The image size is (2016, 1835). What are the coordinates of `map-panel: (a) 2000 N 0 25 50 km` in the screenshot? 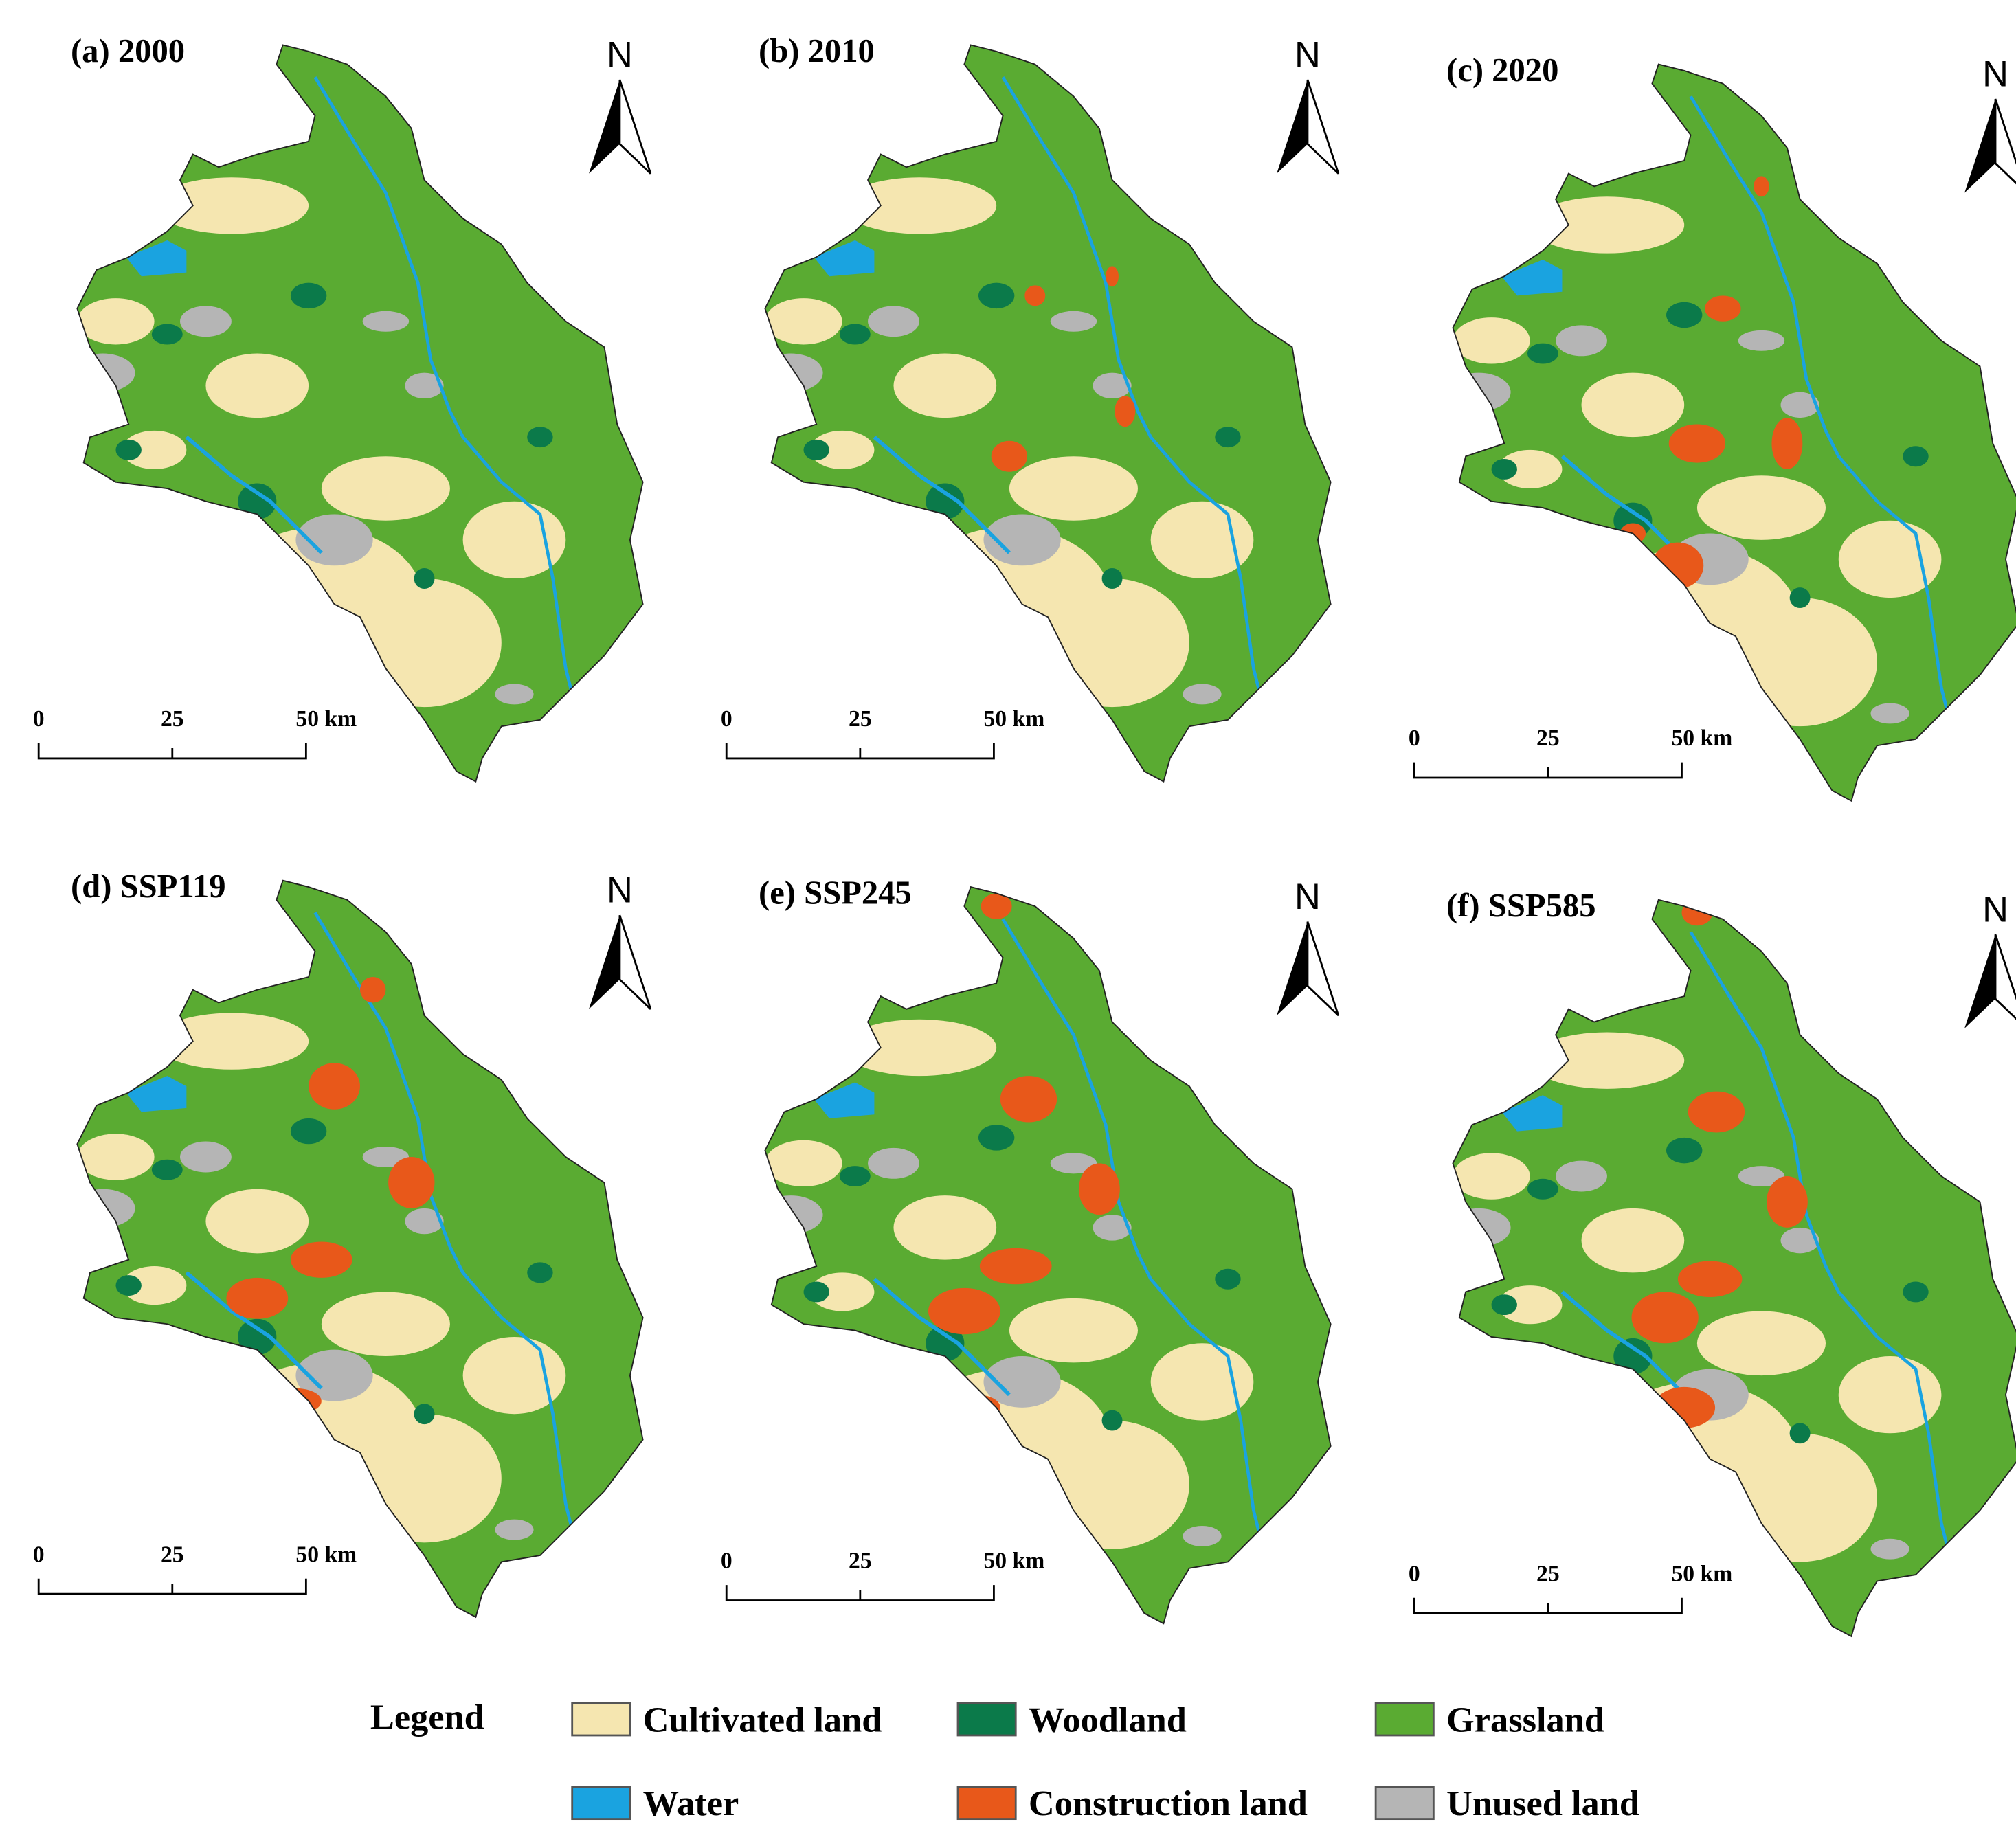 It's located at (342, 407).